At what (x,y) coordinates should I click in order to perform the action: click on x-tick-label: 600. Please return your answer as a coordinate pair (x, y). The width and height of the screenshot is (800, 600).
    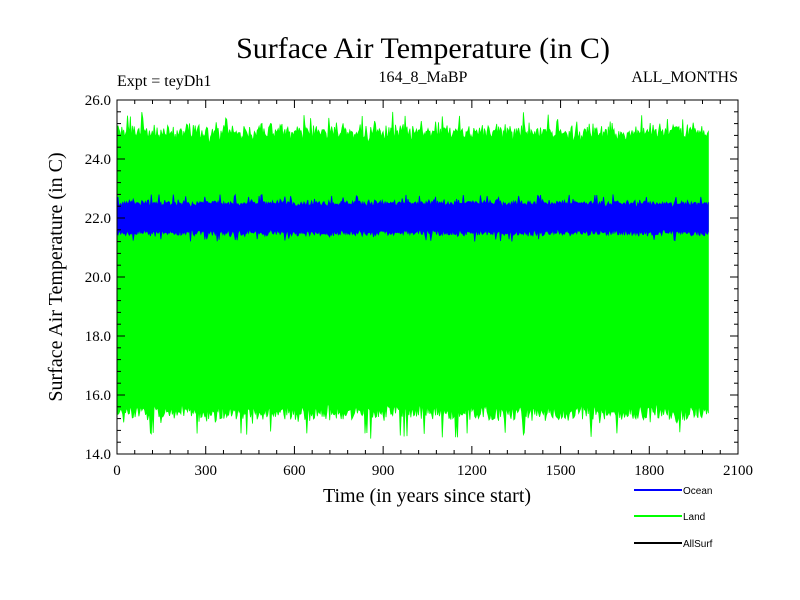
    Looking at the image, I should click on (294, 471).